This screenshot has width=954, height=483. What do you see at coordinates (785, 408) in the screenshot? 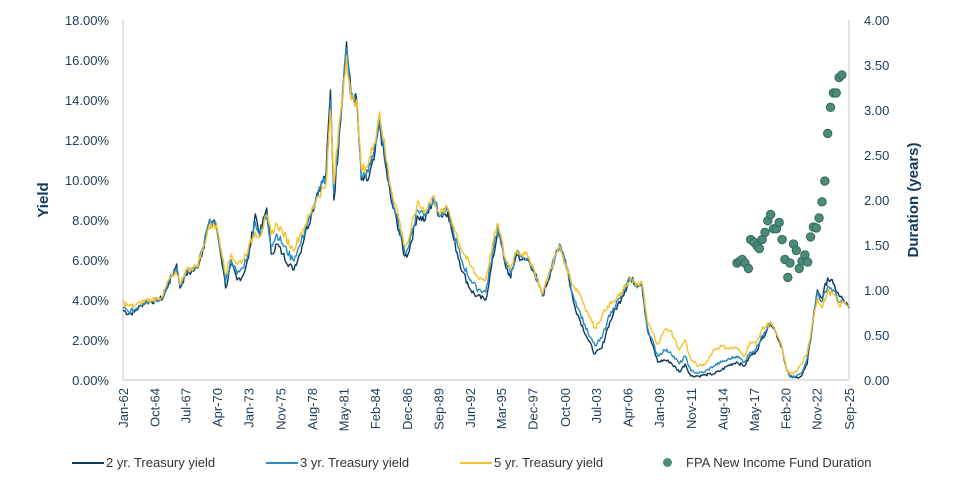
I see `x-tick-label: Feb-20` at bounding box center [785, 408].